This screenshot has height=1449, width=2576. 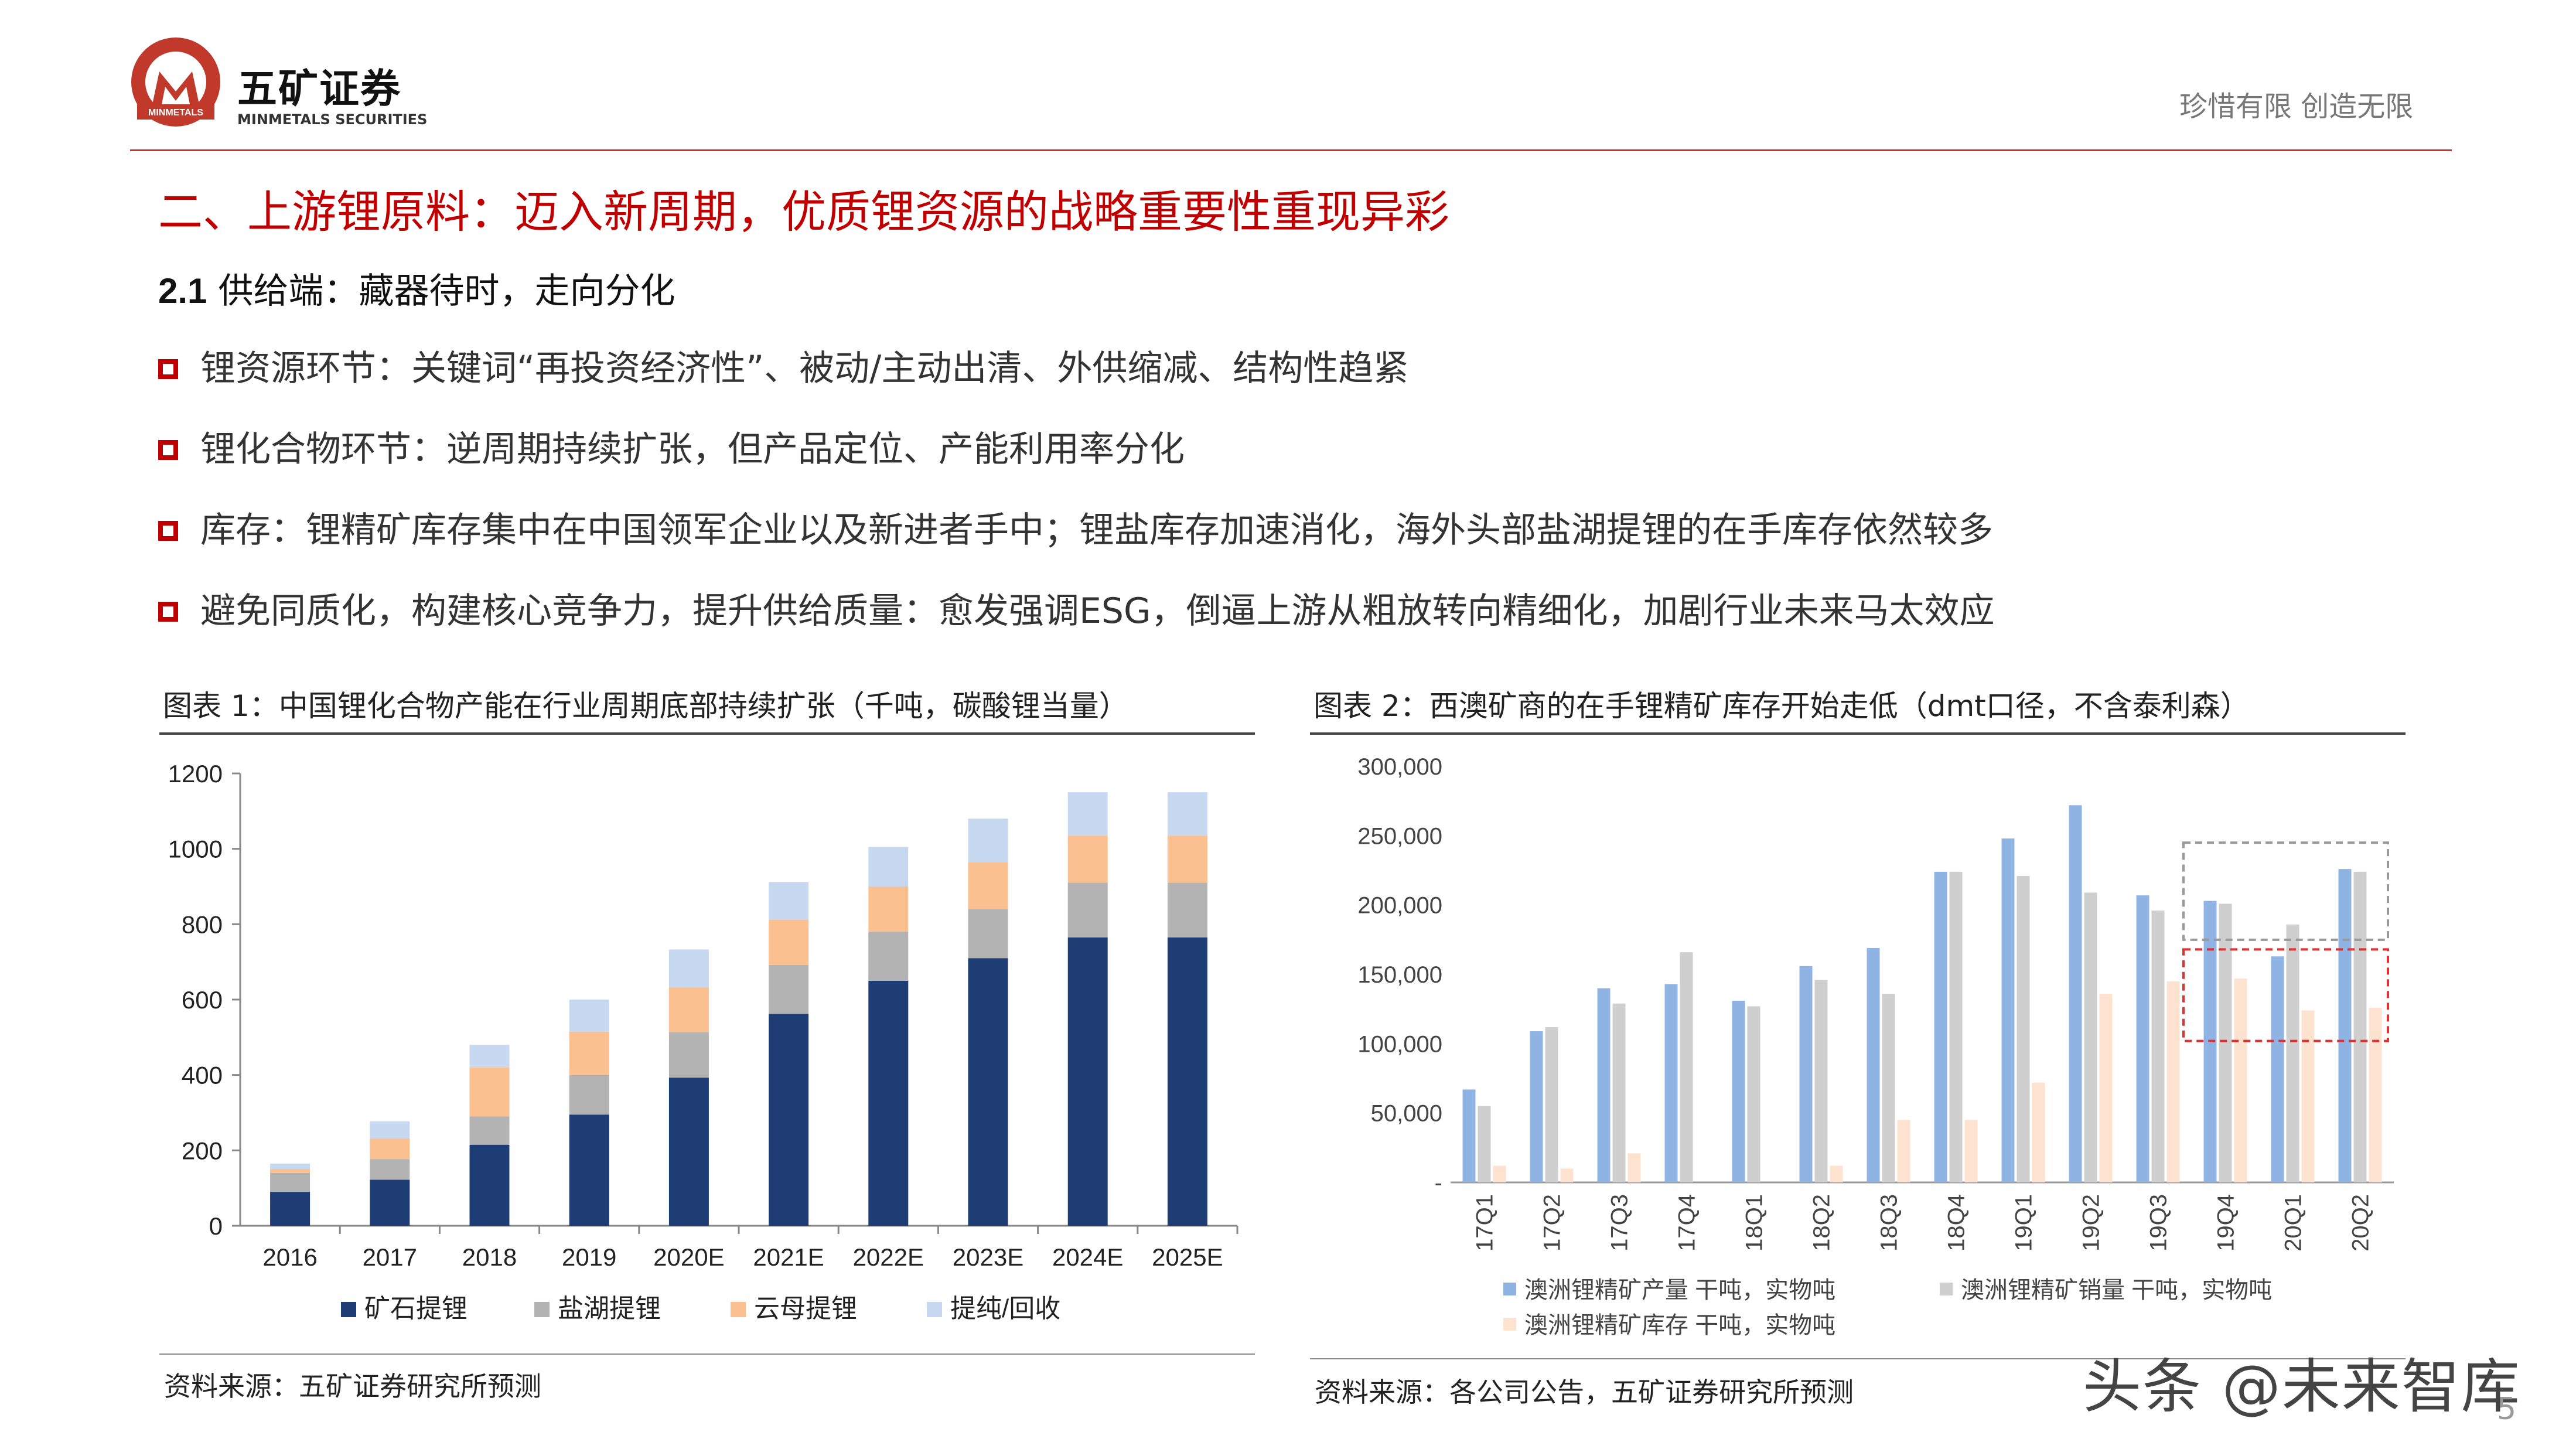 I want to click on watermark: 头条 @未来智库, so click(x=2302, y=1386).